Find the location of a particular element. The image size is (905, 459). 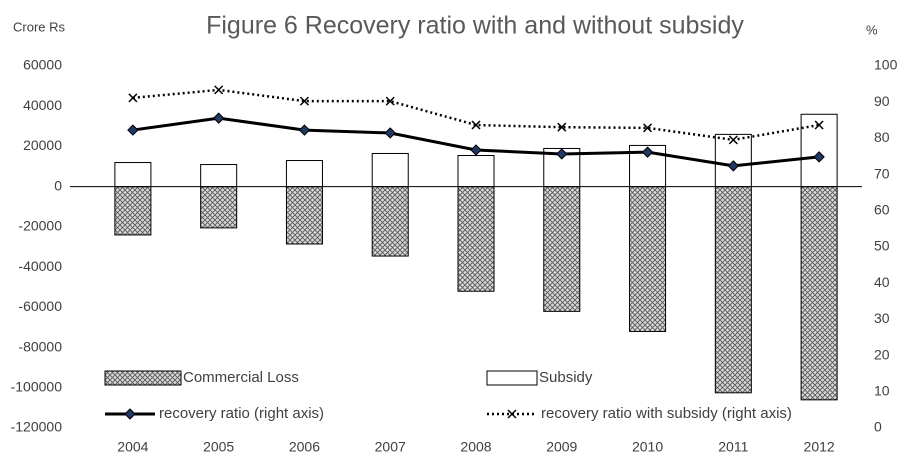

y2-tick-label: 80 is located at coordinates (882, 137).